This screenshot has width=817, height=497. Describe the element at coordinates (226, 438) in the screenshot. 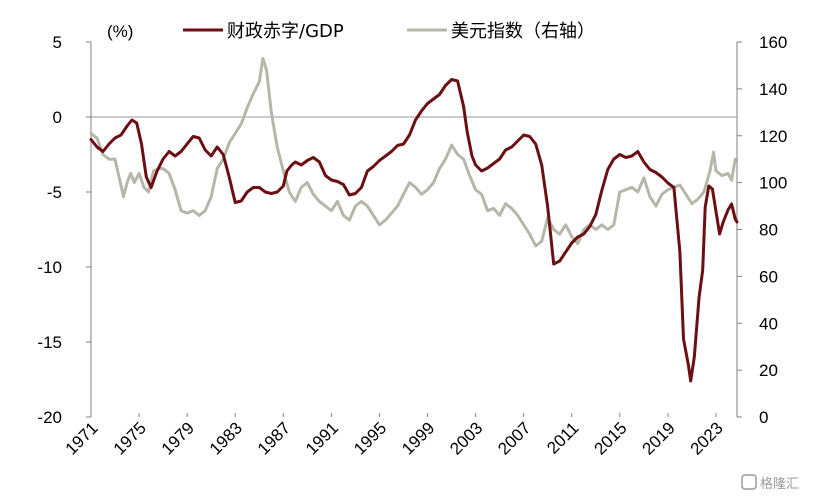

I see `x-tick-label: 1983` at that location.